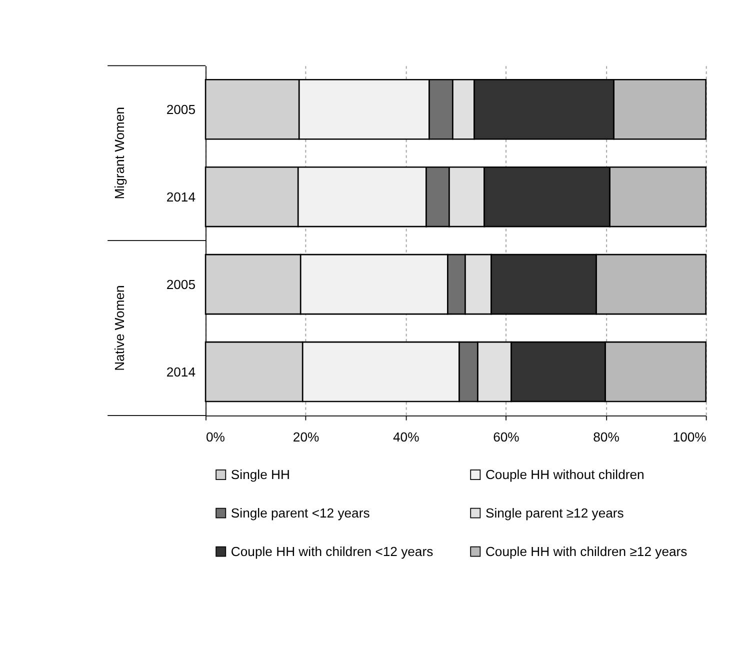 The height and width of the screenshot is (645, 733). I want to click on x-tick-label: 100%, so click(689, 436).